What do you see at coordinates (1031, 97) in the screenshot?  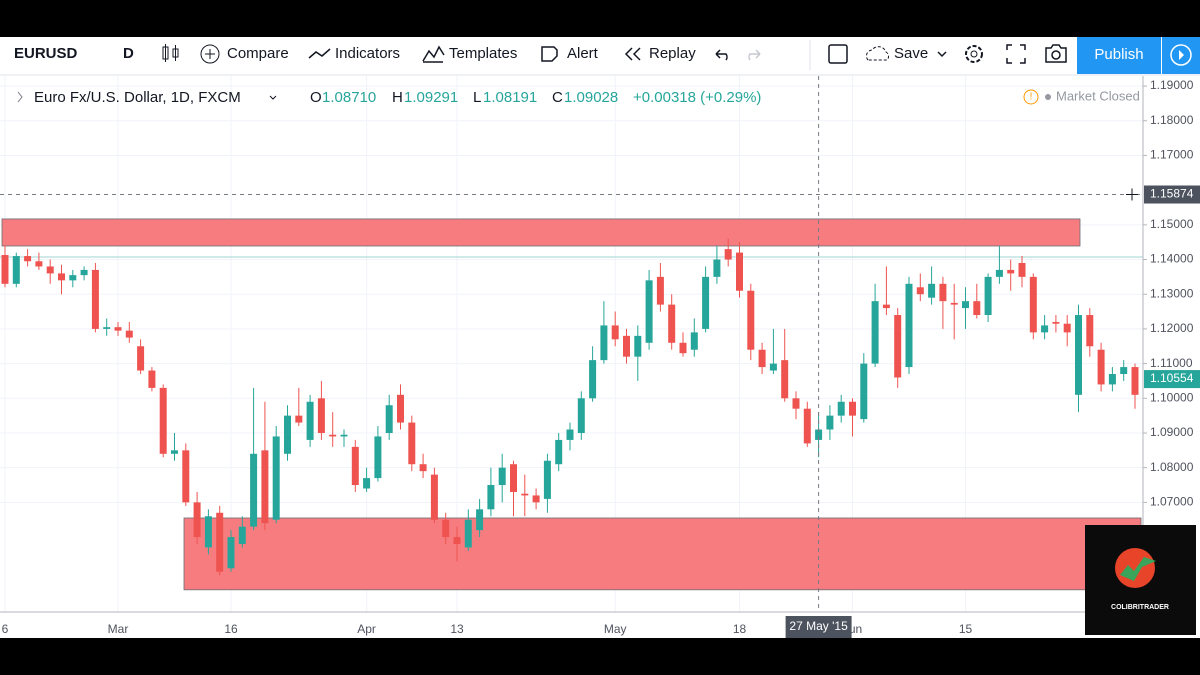 I see `warning-icon` at bounding box center [1031, 97].